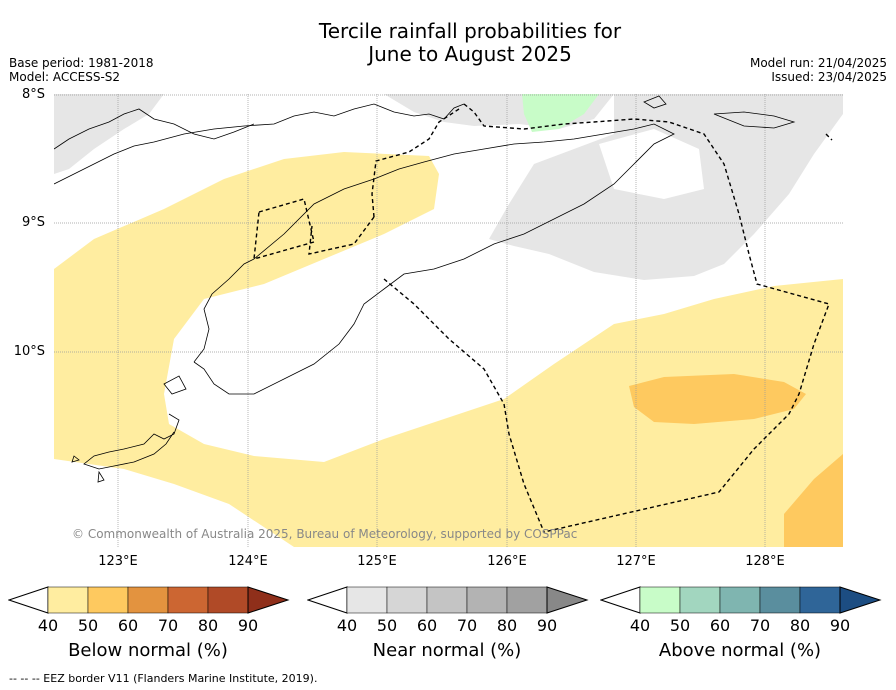 This screenshot has height=690, width=896. What do you see at coordinates (248, 625) in the screenshot?
I see `tick-below-90: 90` at bounding box center [248, 625].